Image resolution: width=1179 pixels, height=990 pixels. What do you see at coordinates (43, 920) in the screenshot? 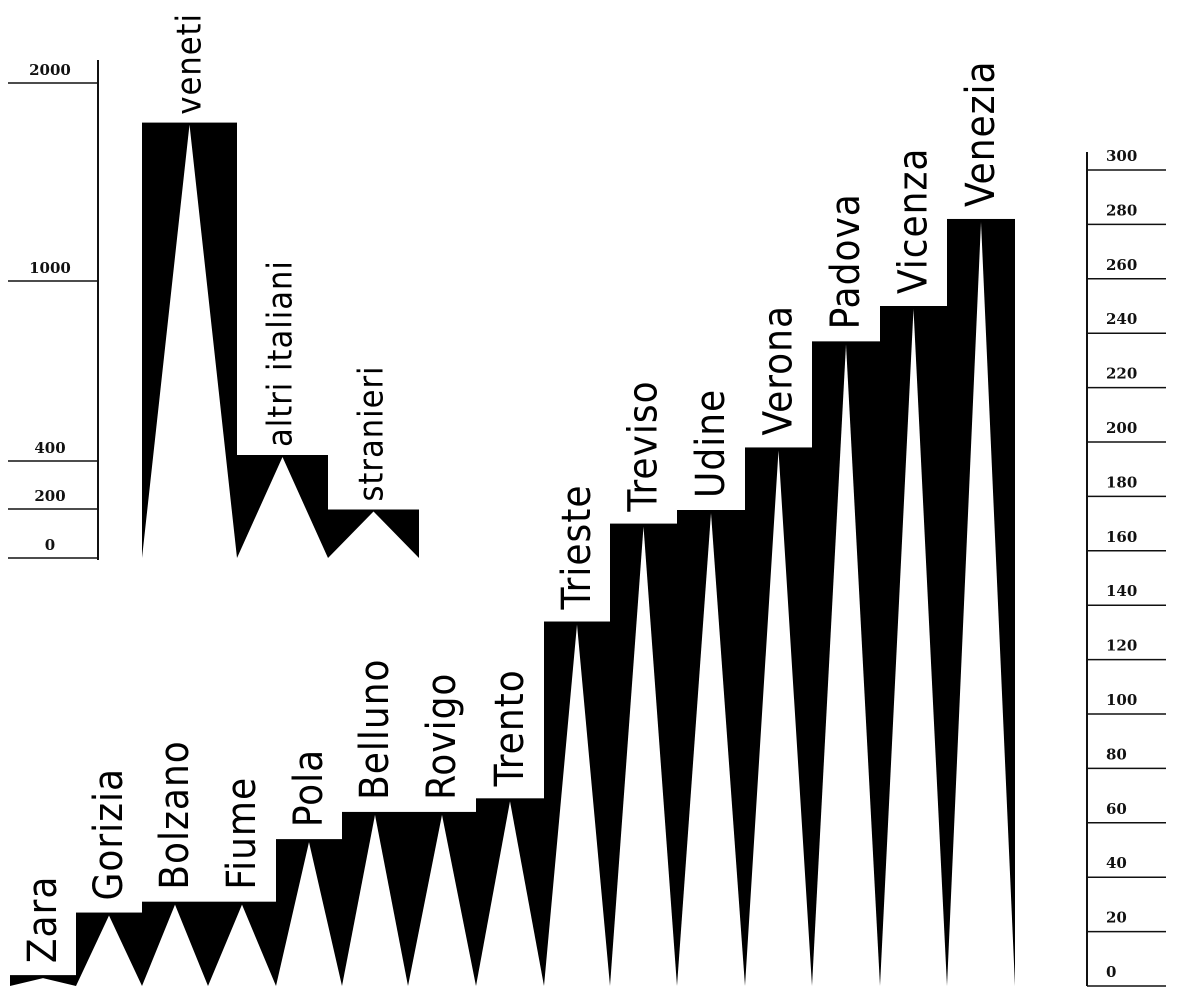
I see `category-label-zara: Zara` at bounding box center [43, 920].